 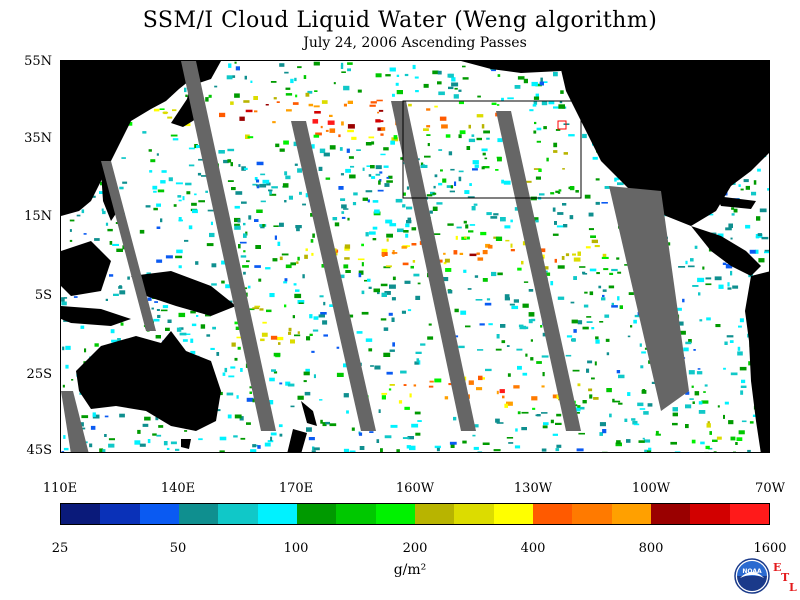 What do you see at coordinates (770, 488) in the screenshot?
I see `lon-label: 70W` at bounding box center [770, 488].